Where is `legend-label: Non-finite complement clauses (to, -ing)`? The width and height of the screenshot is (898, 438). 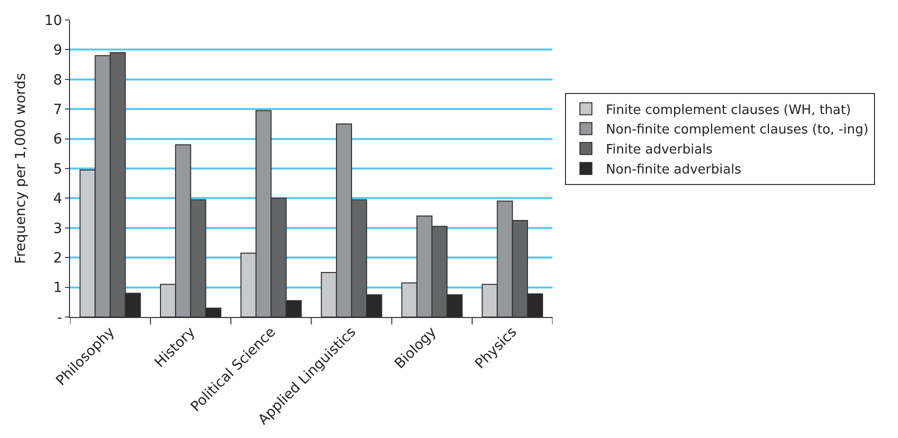
legend-label: Non-finite complement clauses (to, -ing) is located at coordinates (737, 130).